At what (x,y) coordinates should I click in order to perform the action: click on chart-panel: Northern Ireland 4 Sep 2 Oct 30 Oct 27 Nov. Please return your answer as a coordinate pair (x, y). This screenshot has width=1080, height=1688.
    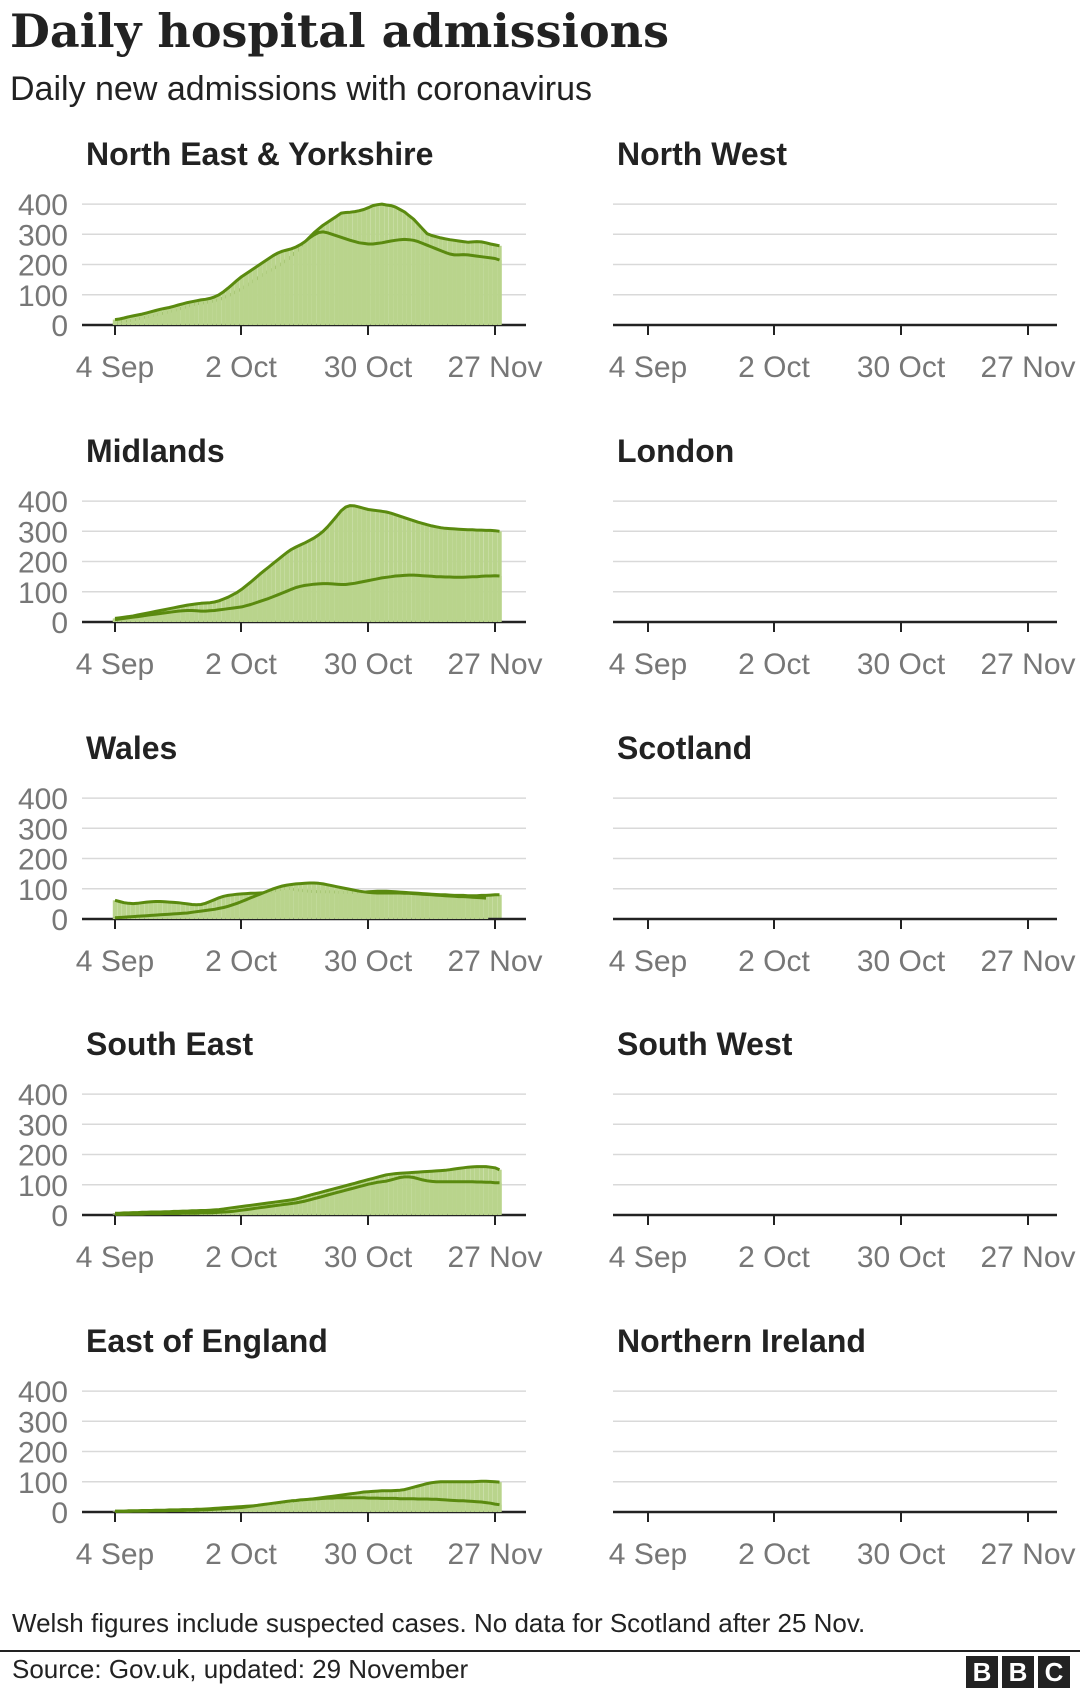
    Looking at the image, I should click on (594, 1447).